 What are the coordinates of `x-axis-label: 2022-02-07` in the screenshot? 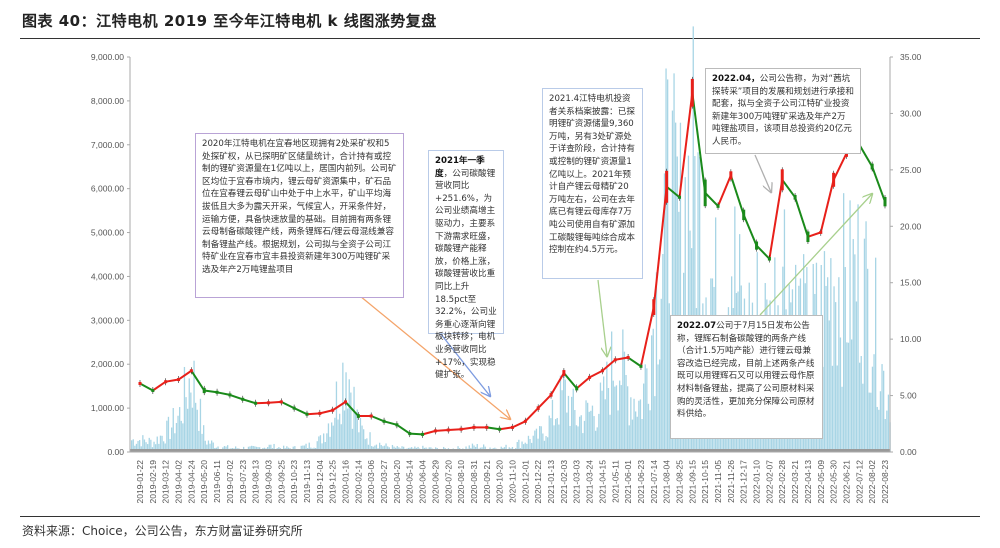 It's located at (769, 482).